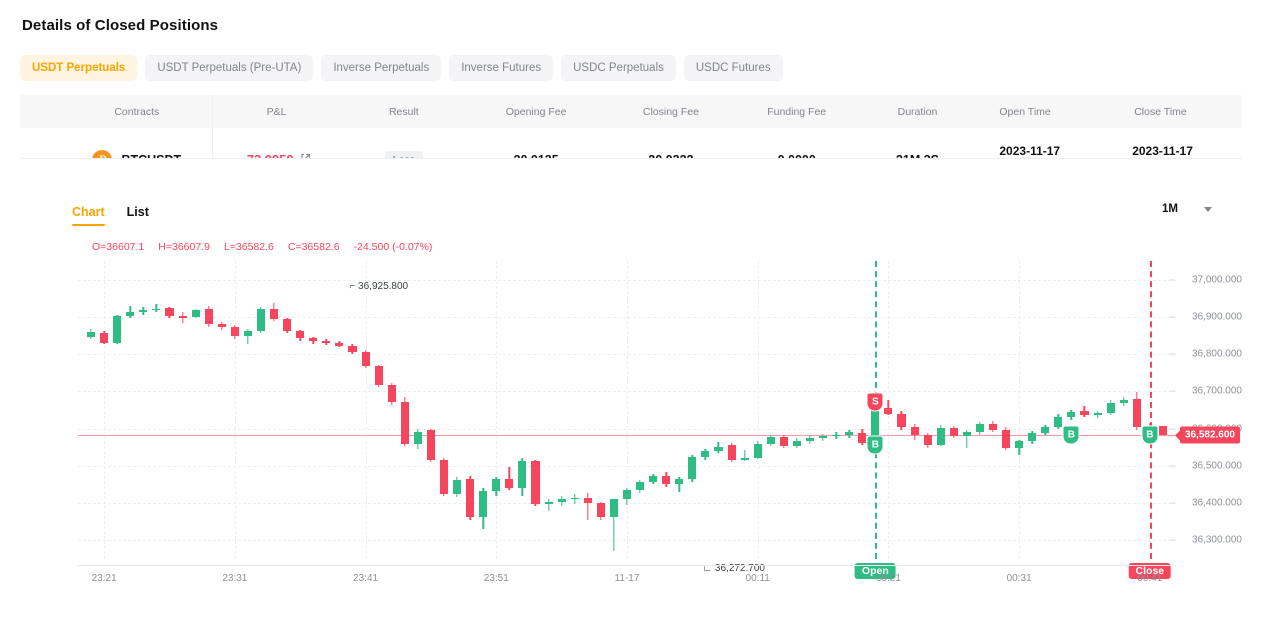  I want to click on price-axis-label: 36,300.000, so click(1216, 540).